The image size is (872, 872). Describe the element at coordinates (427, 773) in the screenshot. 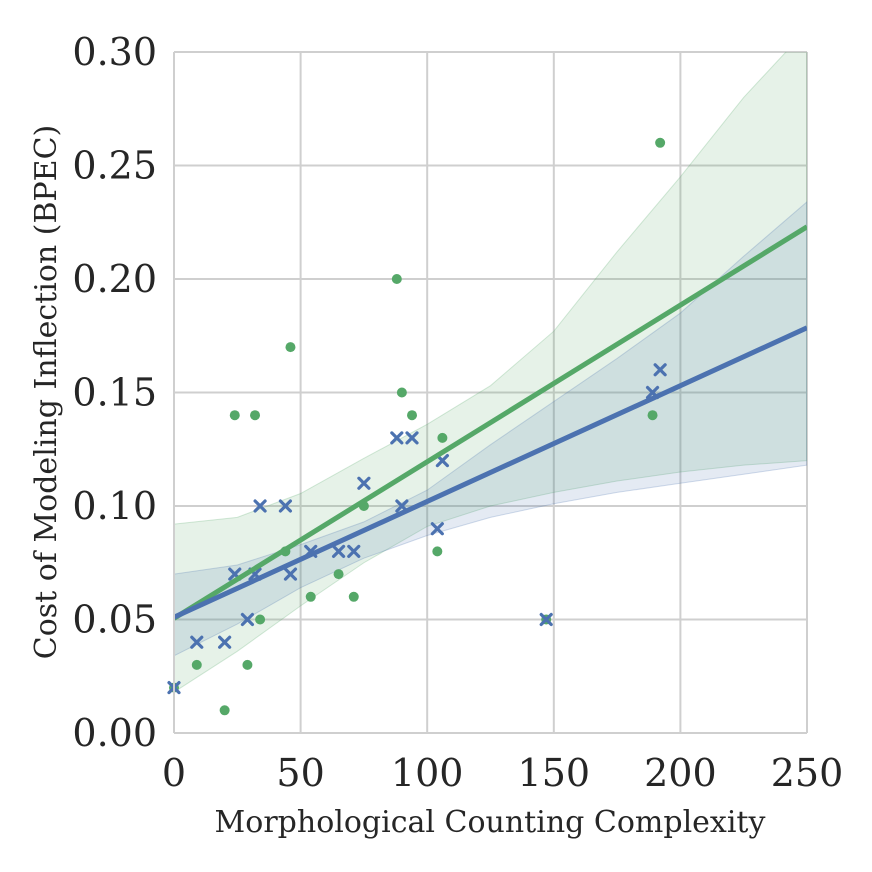

I see `x-tick-label: 100` at that location.